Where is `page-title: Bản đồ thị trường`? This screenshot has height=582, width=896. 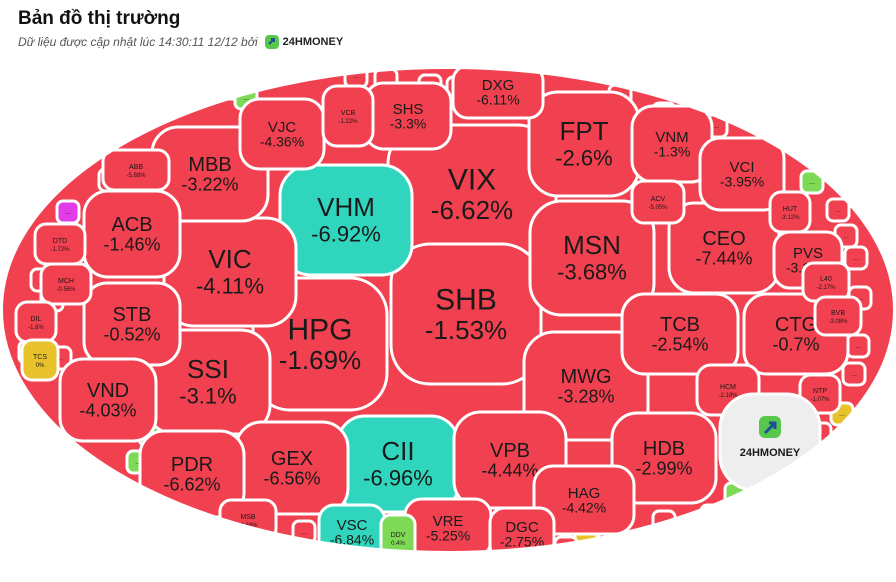
page-title: Bản đồ thị trường is located at coordinates (99, 18).